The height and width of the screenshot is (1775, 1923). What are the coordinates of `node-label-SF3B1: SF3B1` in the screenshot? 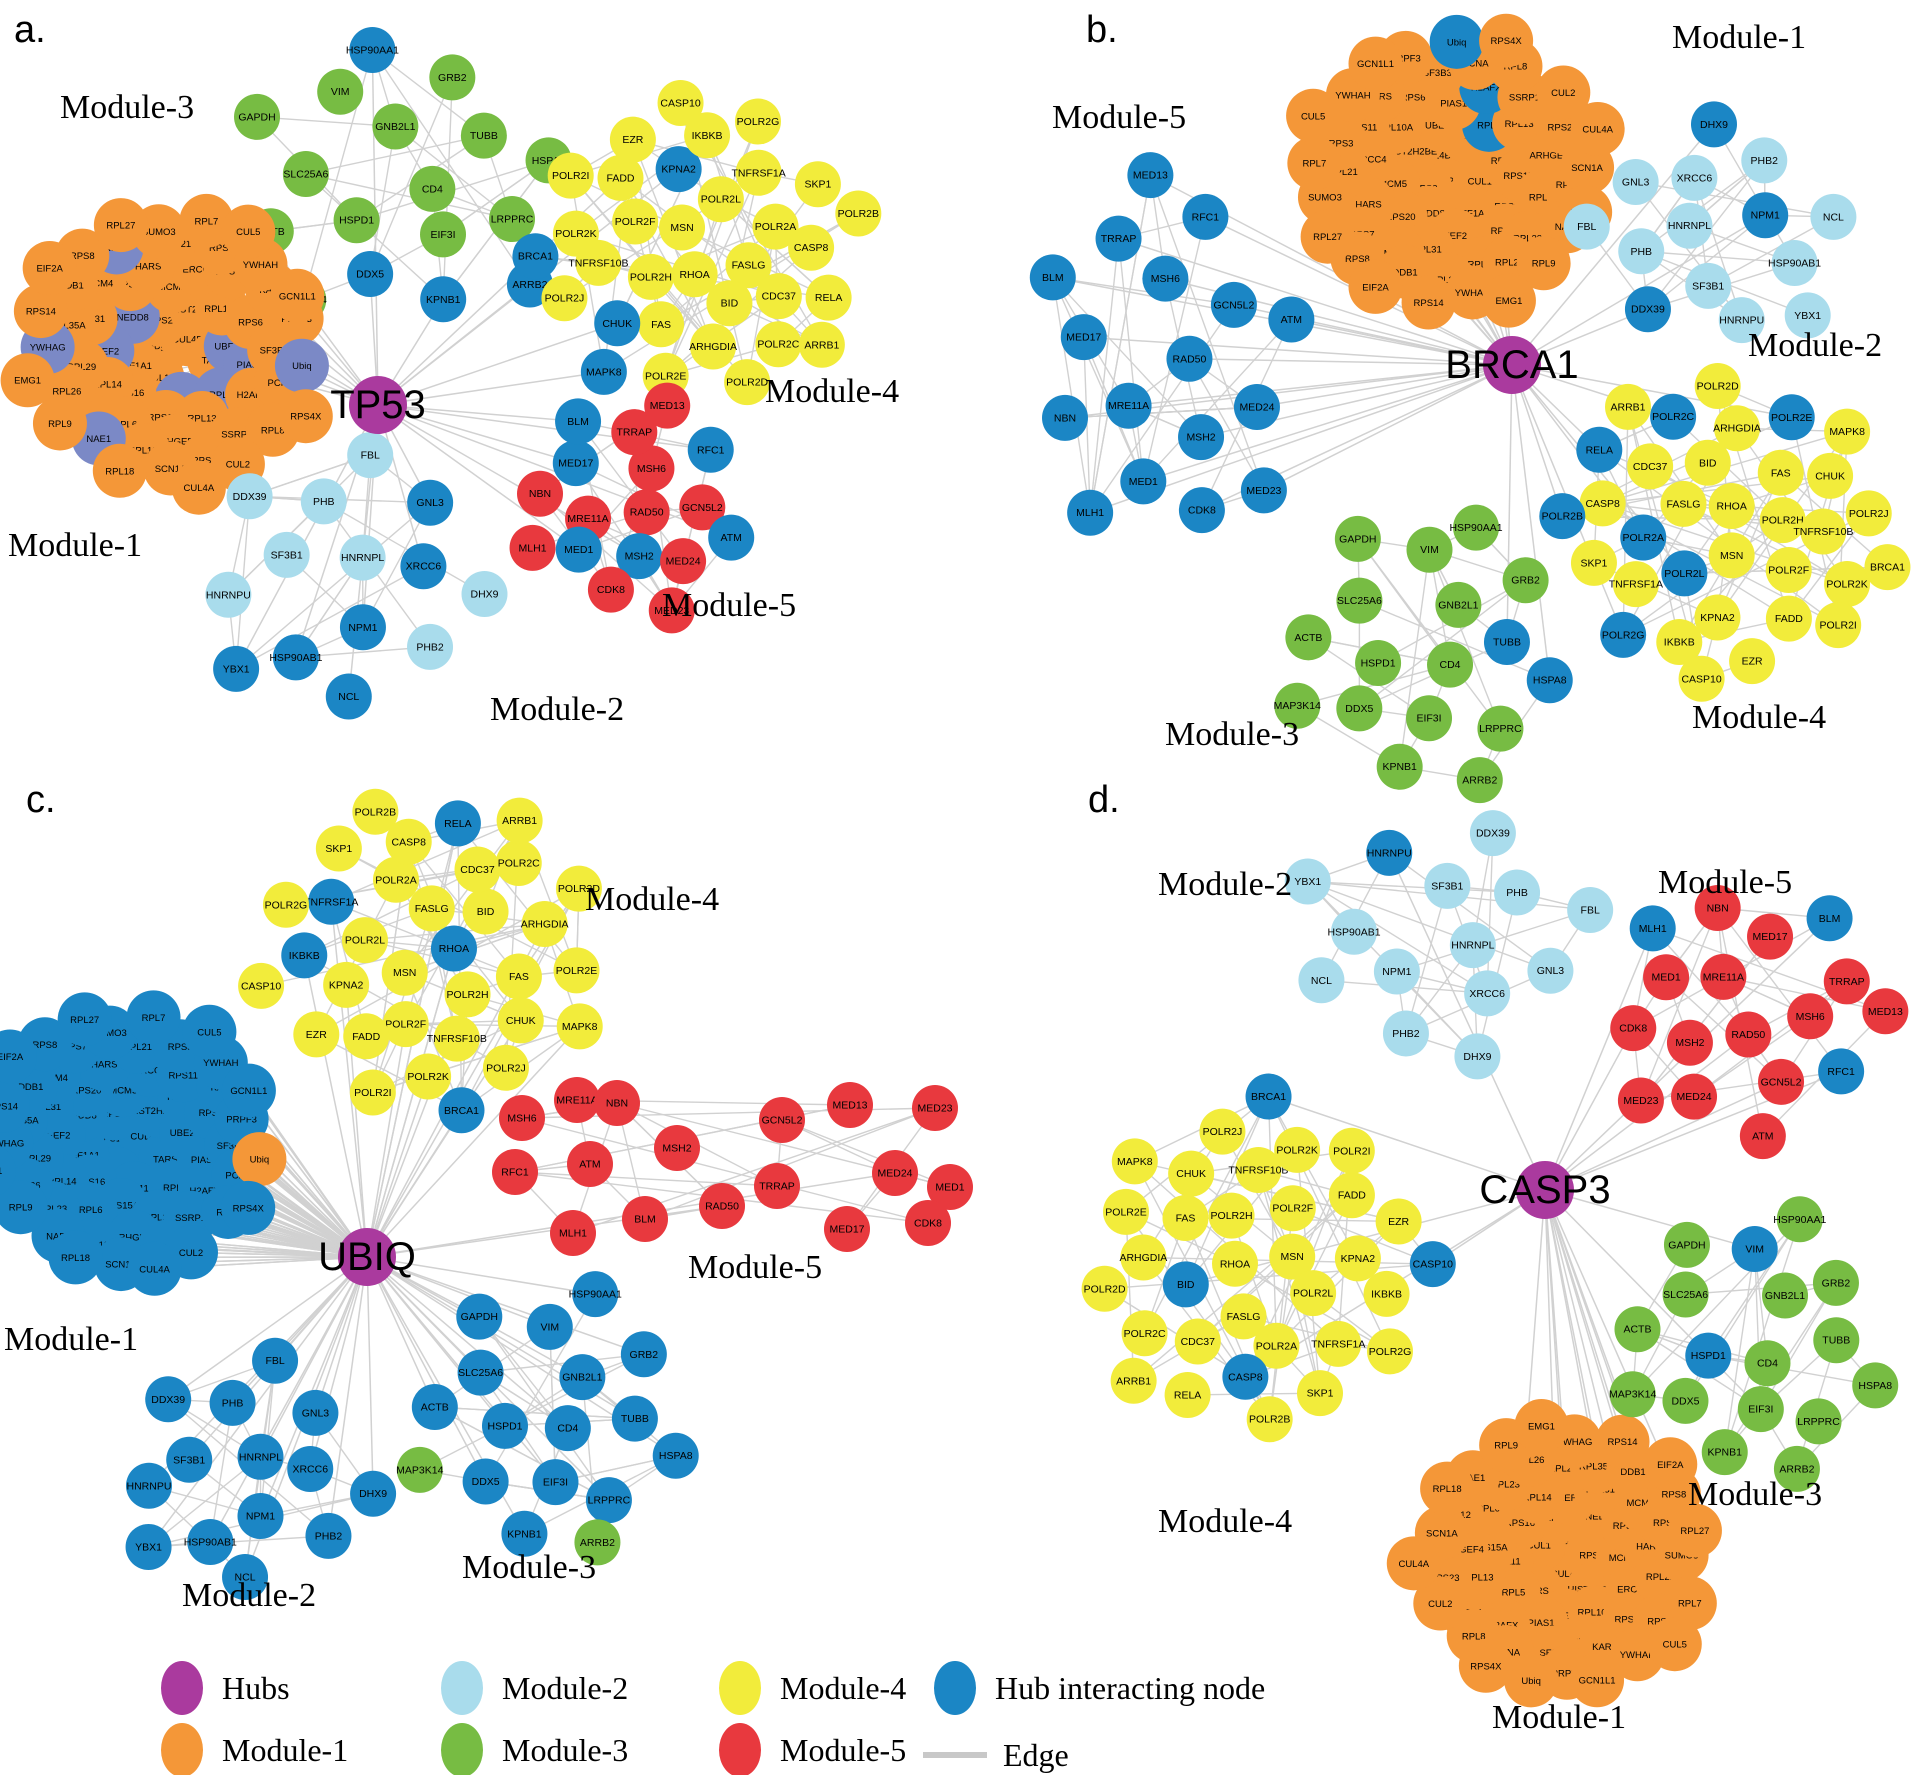 It's located at (1708, 286).